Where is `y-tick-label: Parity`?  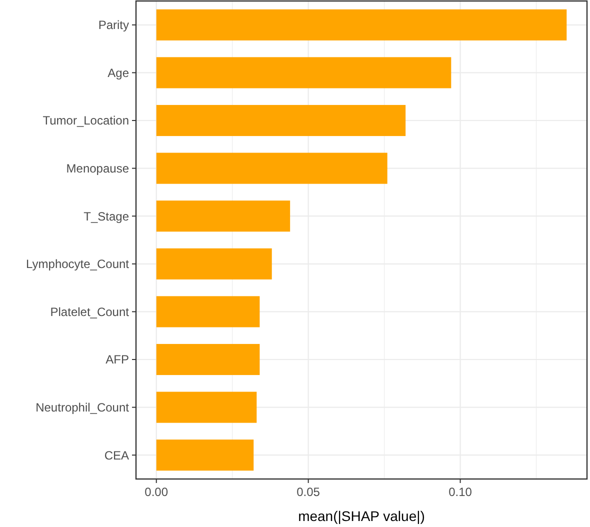 y-tick-label: Parity is located at coordinates (113, 25).